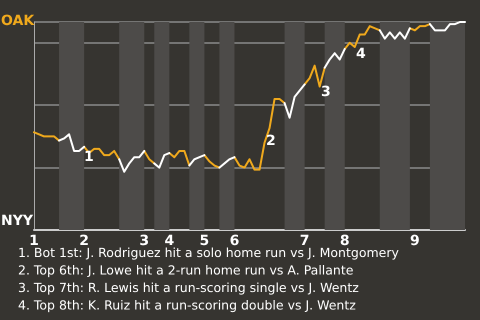  Describe the element at coordinates (187, 305) in the screenshot. I see `text: 4. Top 8th: K. Ruiz hit a run-scoring double vs J. Wentz` at that location.